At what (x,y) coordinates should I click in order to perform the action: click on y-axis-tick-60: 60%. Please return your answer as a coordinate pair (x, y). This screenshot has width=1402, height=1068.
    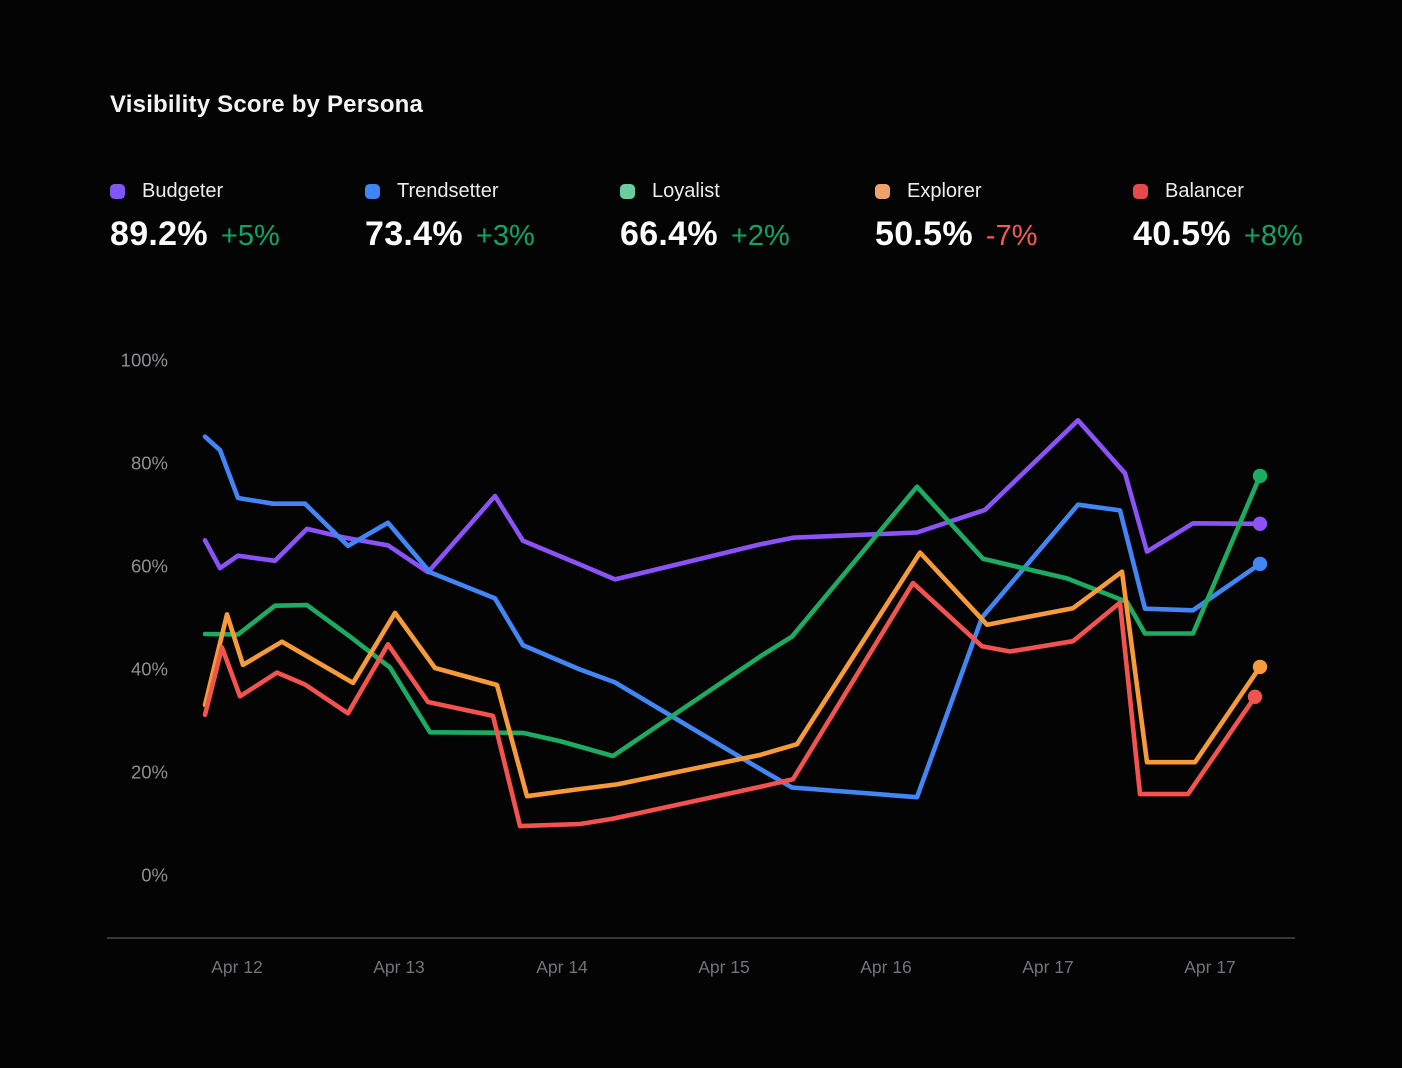
    Looking at the image, I should click on (149, 566).